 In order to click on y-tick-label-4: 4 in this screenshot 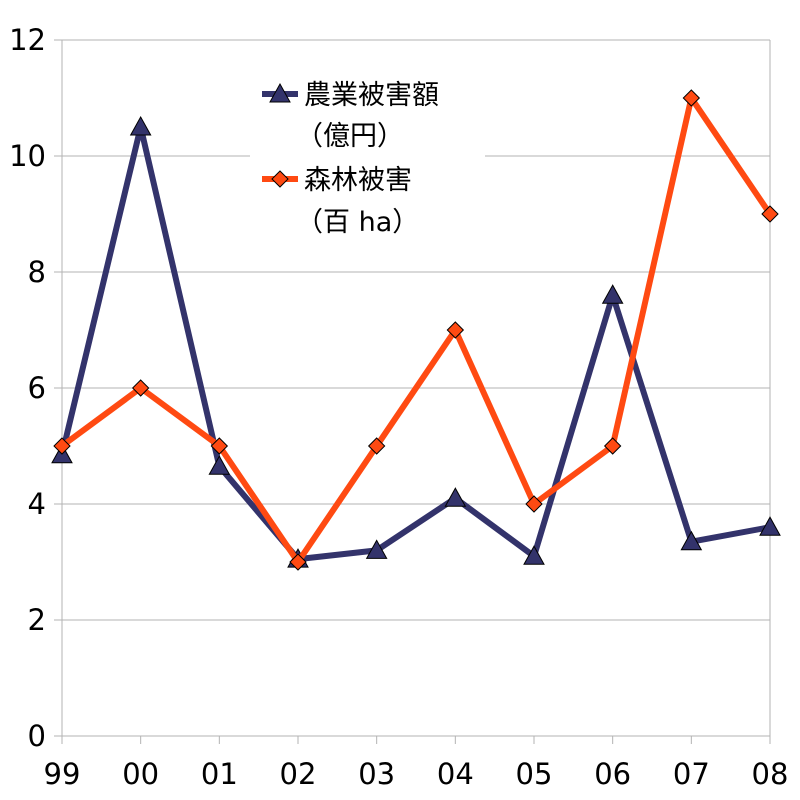, I will do `click(37, 504)`.